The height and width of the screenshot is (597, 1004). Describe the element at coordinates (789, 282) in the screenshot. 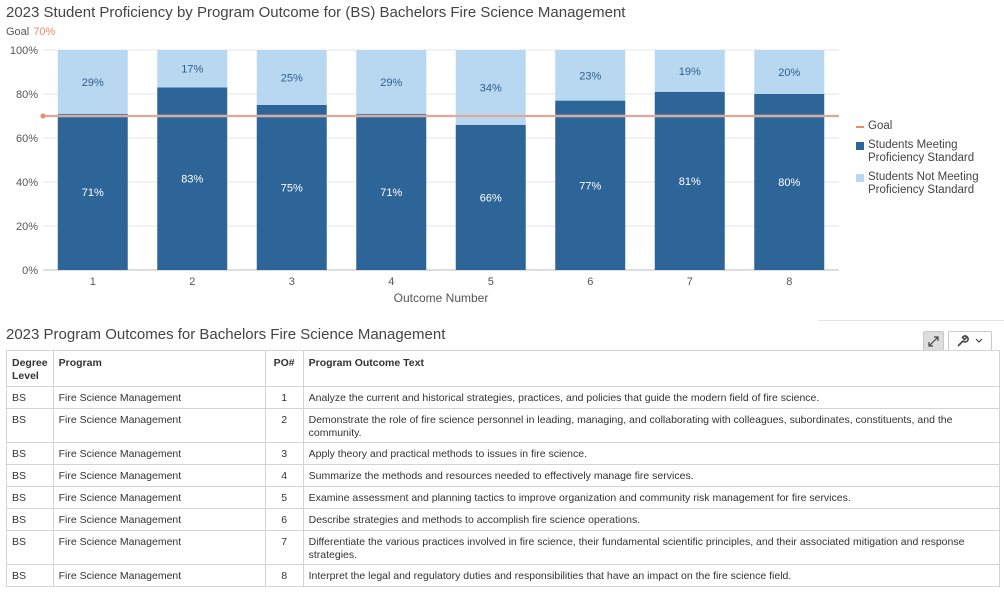

I see `x-tick-label: 8` at that location.